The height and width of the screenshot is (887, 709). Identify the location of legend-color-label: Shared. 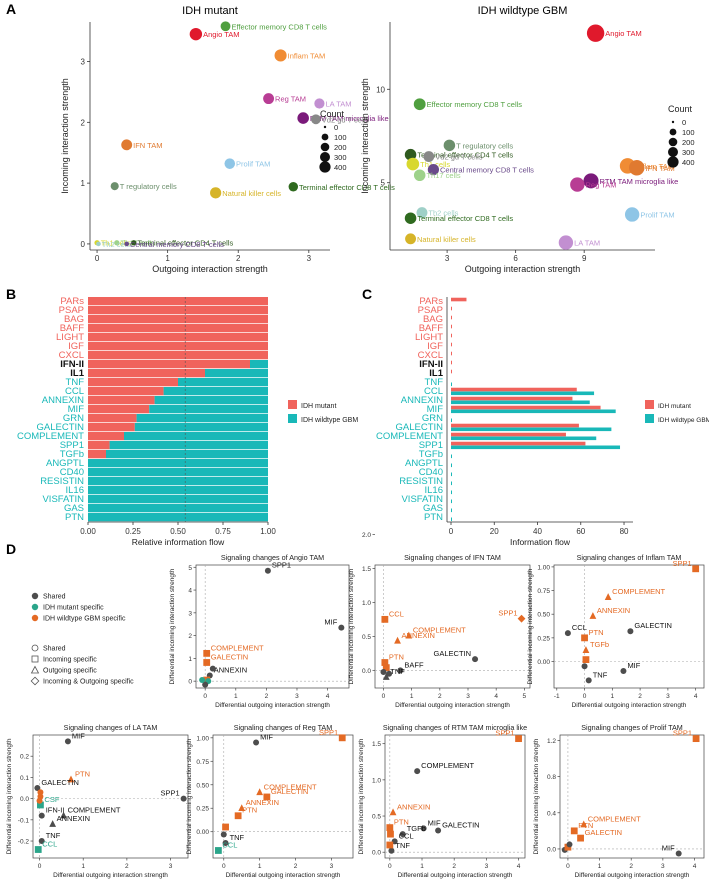
(54, 597).